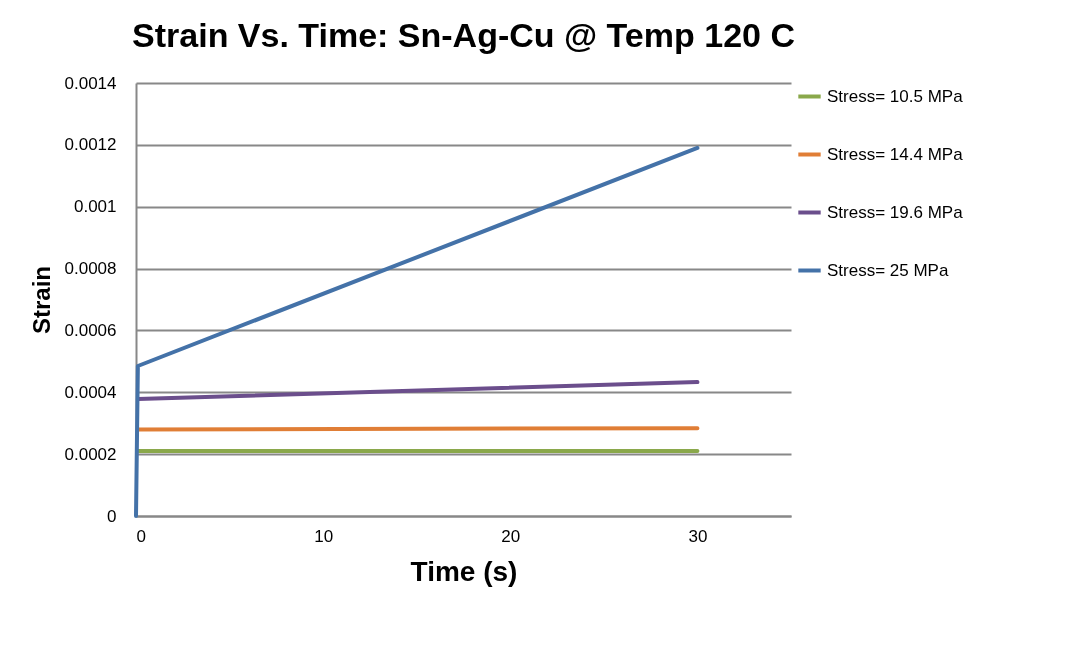 Image resolution: width=1075 pixels, height=650 pixels. What do you see at coordinates (463, 35) in the screenshot?
I see `chart-title: Strain Vs. Time: Sn-Ag-Cu @ Temp 120 C` at bounding box center [463, 35].